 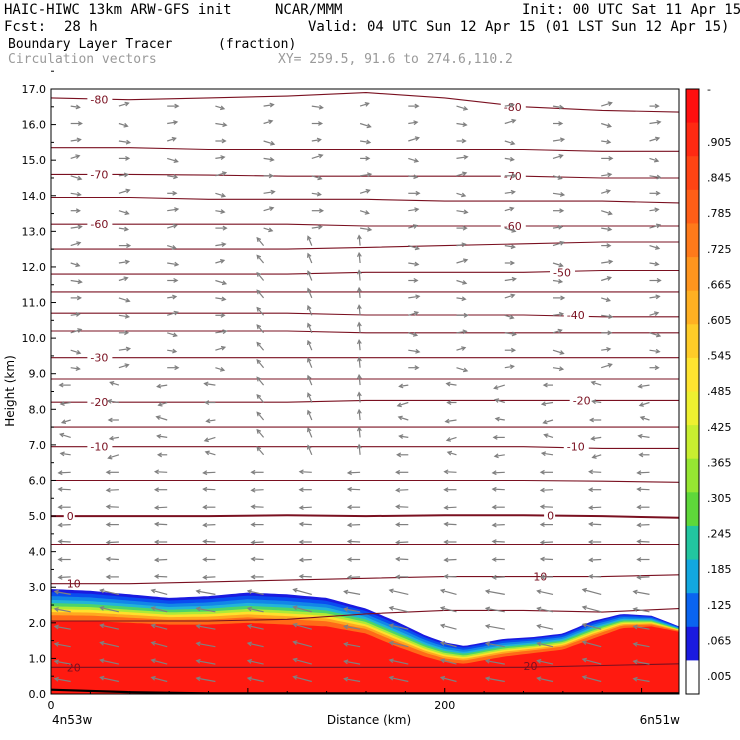 I want to click on contour-line, so click(x=365, y=176).